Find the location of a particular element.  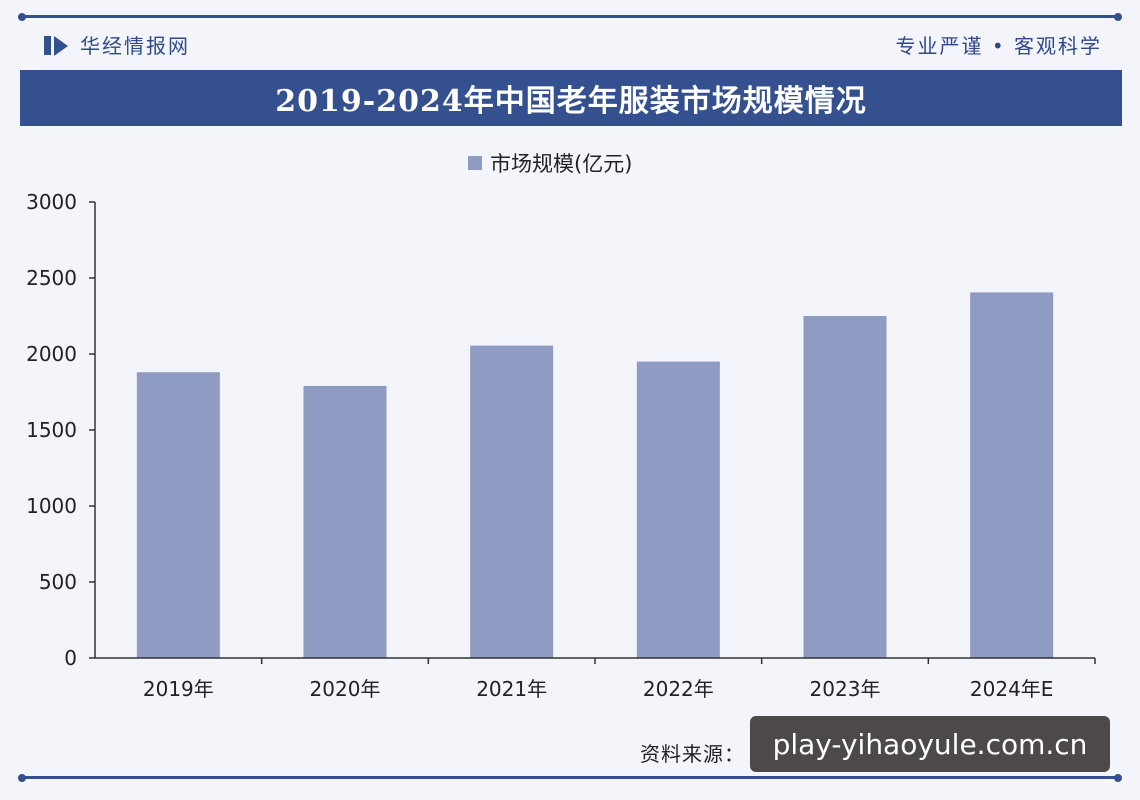

y-axis: 0 500 1000 1500 2000 2500 3000 is located at coordinates (61, 430).